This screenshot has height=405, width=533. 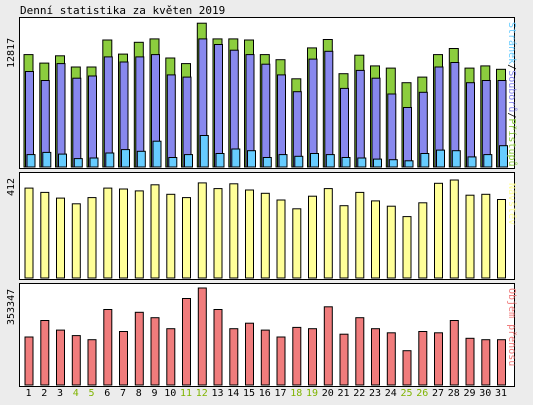 I want to click on x-tick-label-day-1: 1, so click(x=28, y=393).